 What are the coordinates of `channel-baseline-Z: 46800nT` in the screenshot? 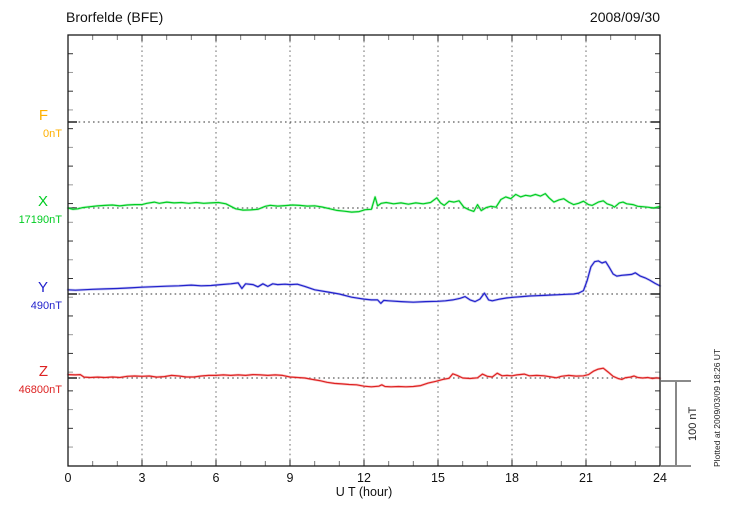 It's located at (40, 390).